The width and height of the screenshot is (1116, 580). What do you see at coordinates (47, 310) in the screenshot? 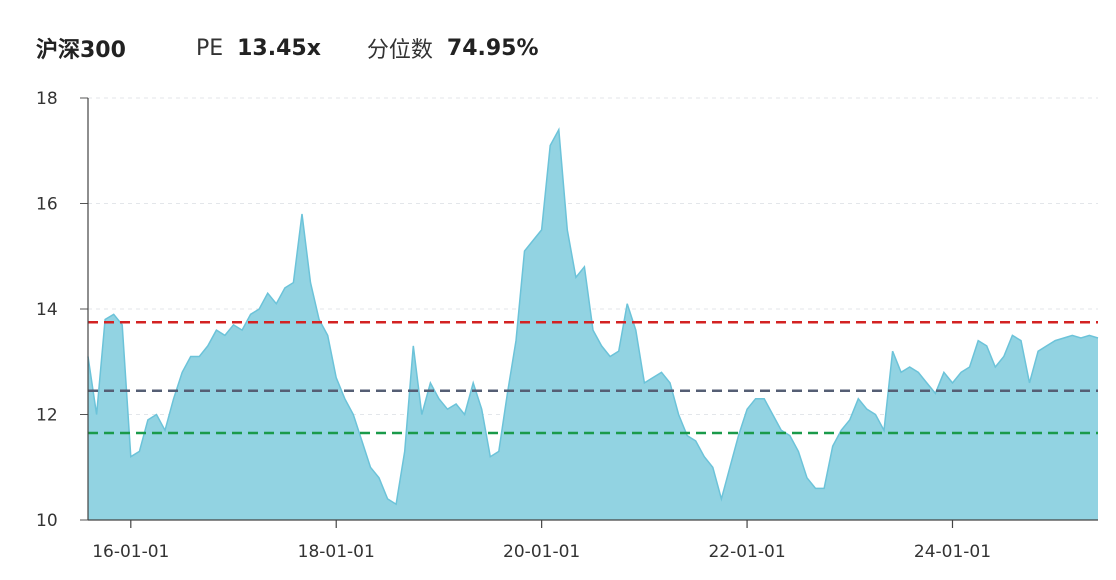
I see `y-tick-label-14: 14` at bounding box center [47, 310].